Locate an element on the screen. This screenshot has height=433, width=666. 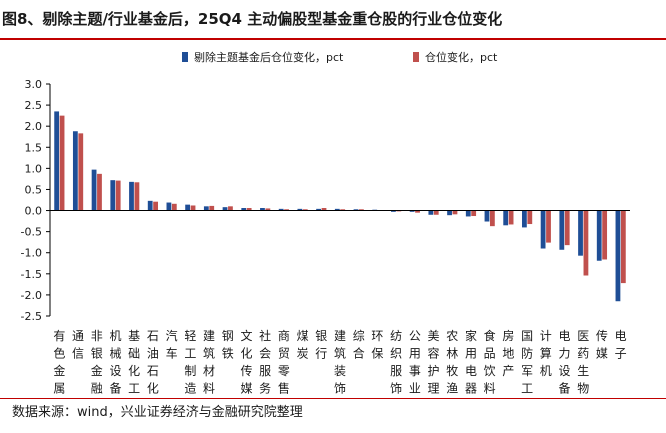
title-divider is located at coordinates (333, 39).